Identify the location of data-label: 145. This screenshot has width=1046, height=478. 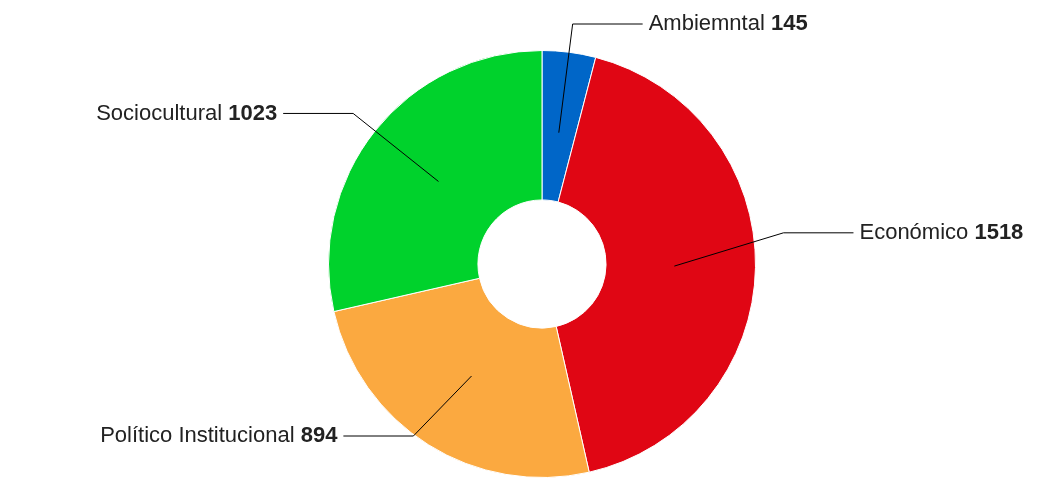
(789, 23).